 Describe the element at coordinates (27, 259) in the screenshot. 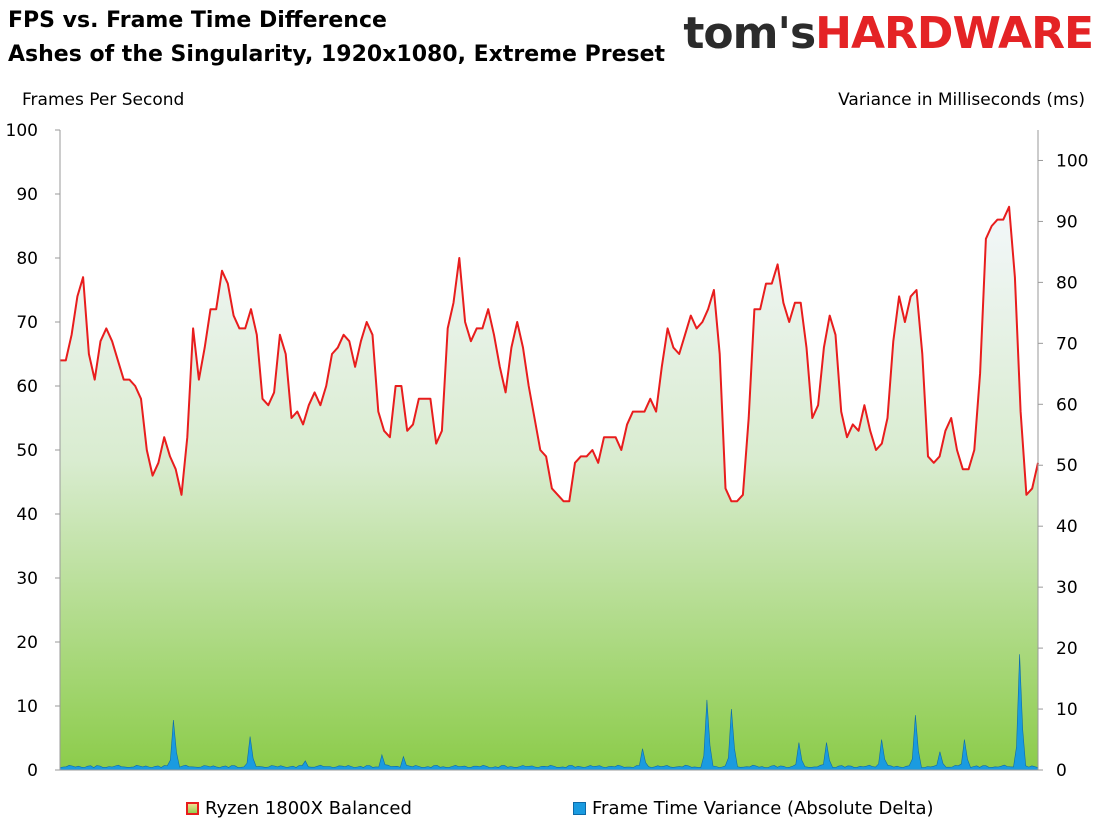

I see `y-tick-label: 80` at that location.